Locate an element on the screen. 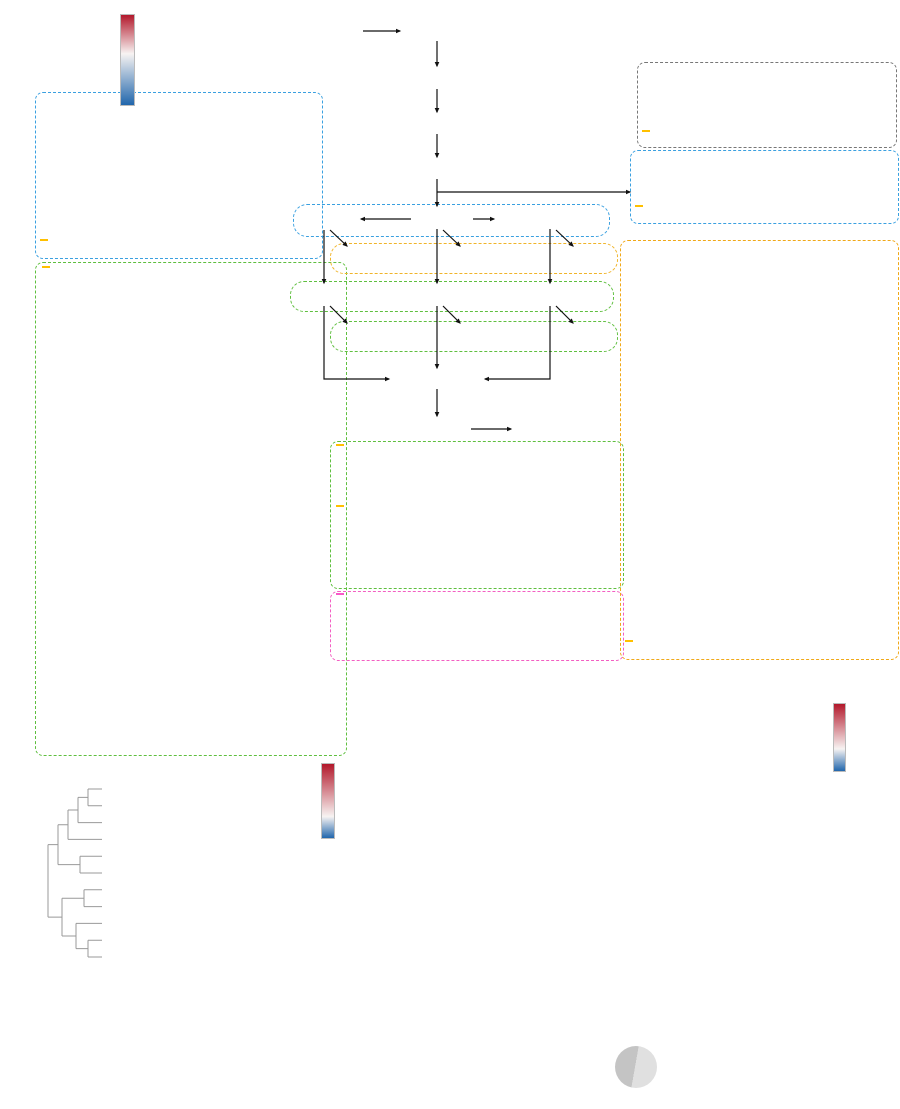 This screenshot has width=900, height=1109. anthocyanidins-box is located at coordinates (477, 626).